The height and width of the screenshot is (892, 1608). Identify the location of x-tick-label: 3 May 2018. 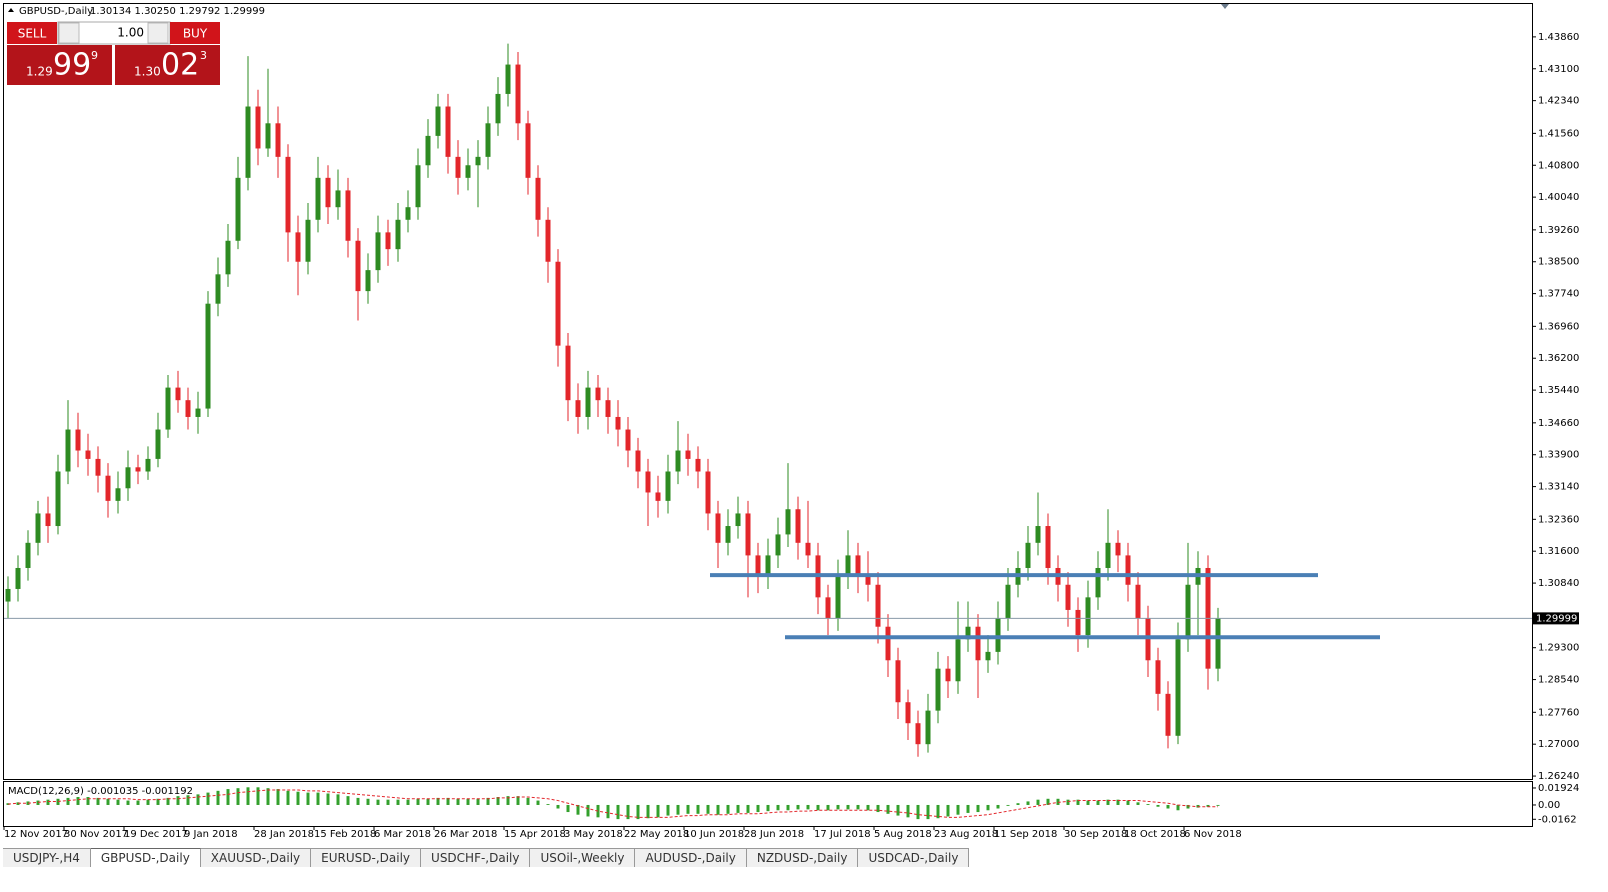
(593, 834).